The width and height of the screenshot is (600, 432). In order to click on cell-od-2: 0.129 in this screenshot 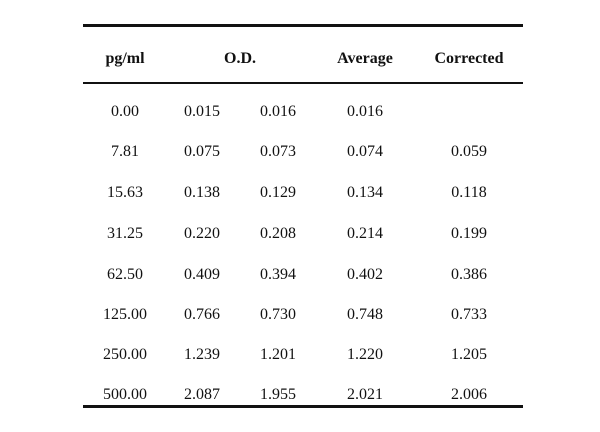, I will do `click(278, 192)`.